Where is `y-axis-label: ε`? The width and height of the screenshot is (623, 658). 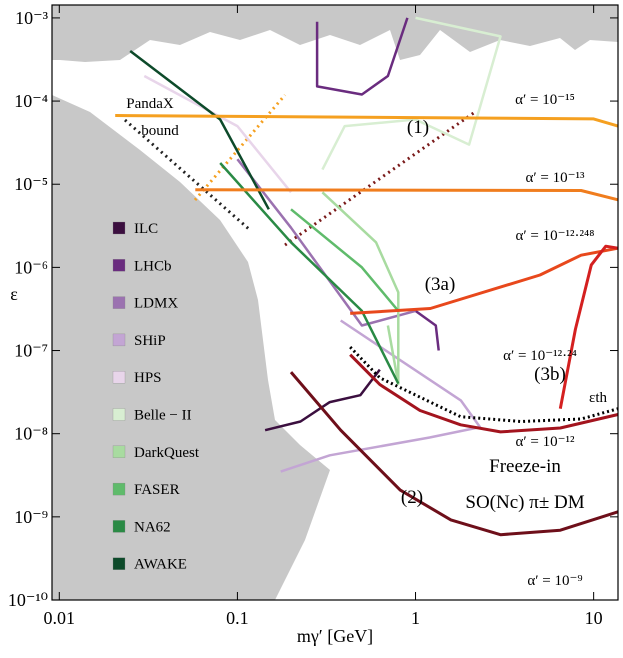
y-axis-label: ε is located at coordinates (14, 294).